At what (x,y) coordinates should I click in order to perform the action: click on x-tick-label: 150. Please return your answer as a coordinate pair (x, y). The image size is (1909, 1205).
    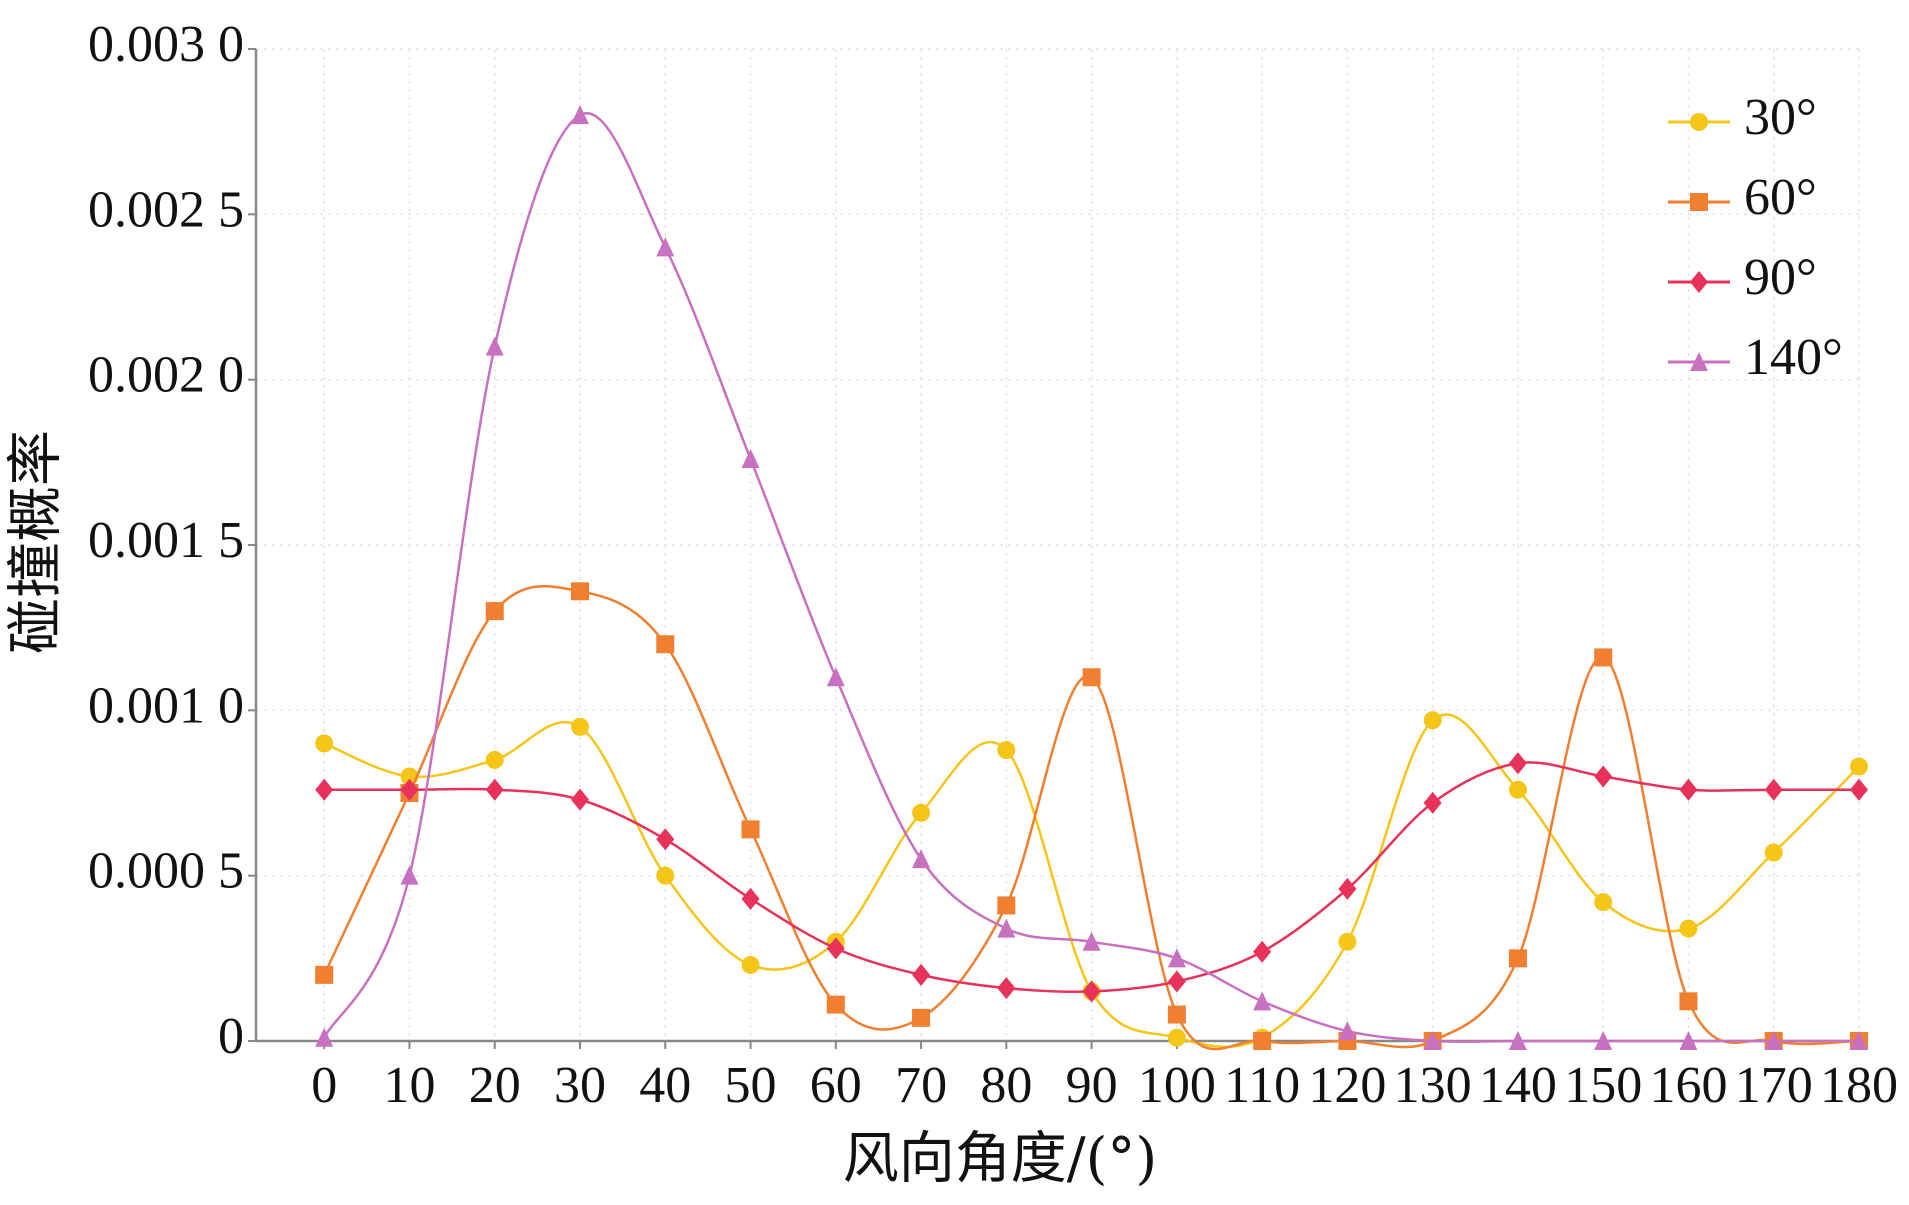
    Looking at the image, I should click on (1603, 1085).